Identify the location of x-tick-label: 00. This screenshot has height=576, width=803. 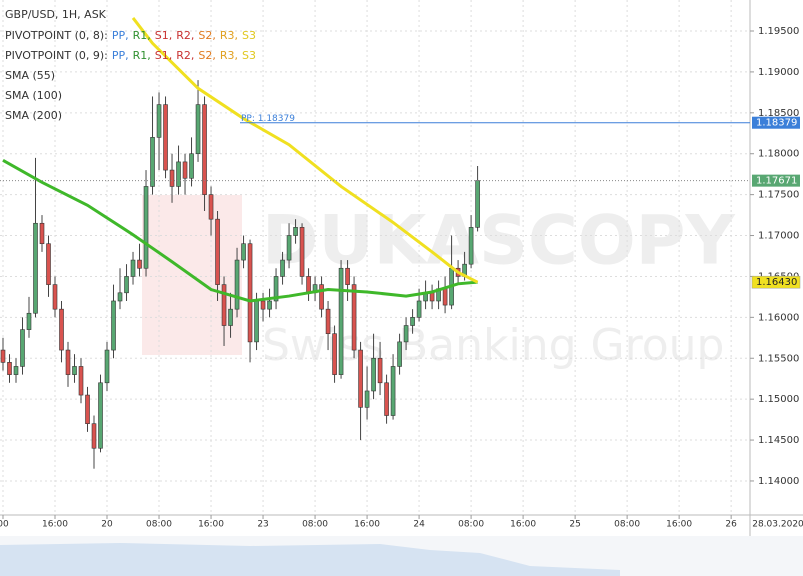
(4, 525).